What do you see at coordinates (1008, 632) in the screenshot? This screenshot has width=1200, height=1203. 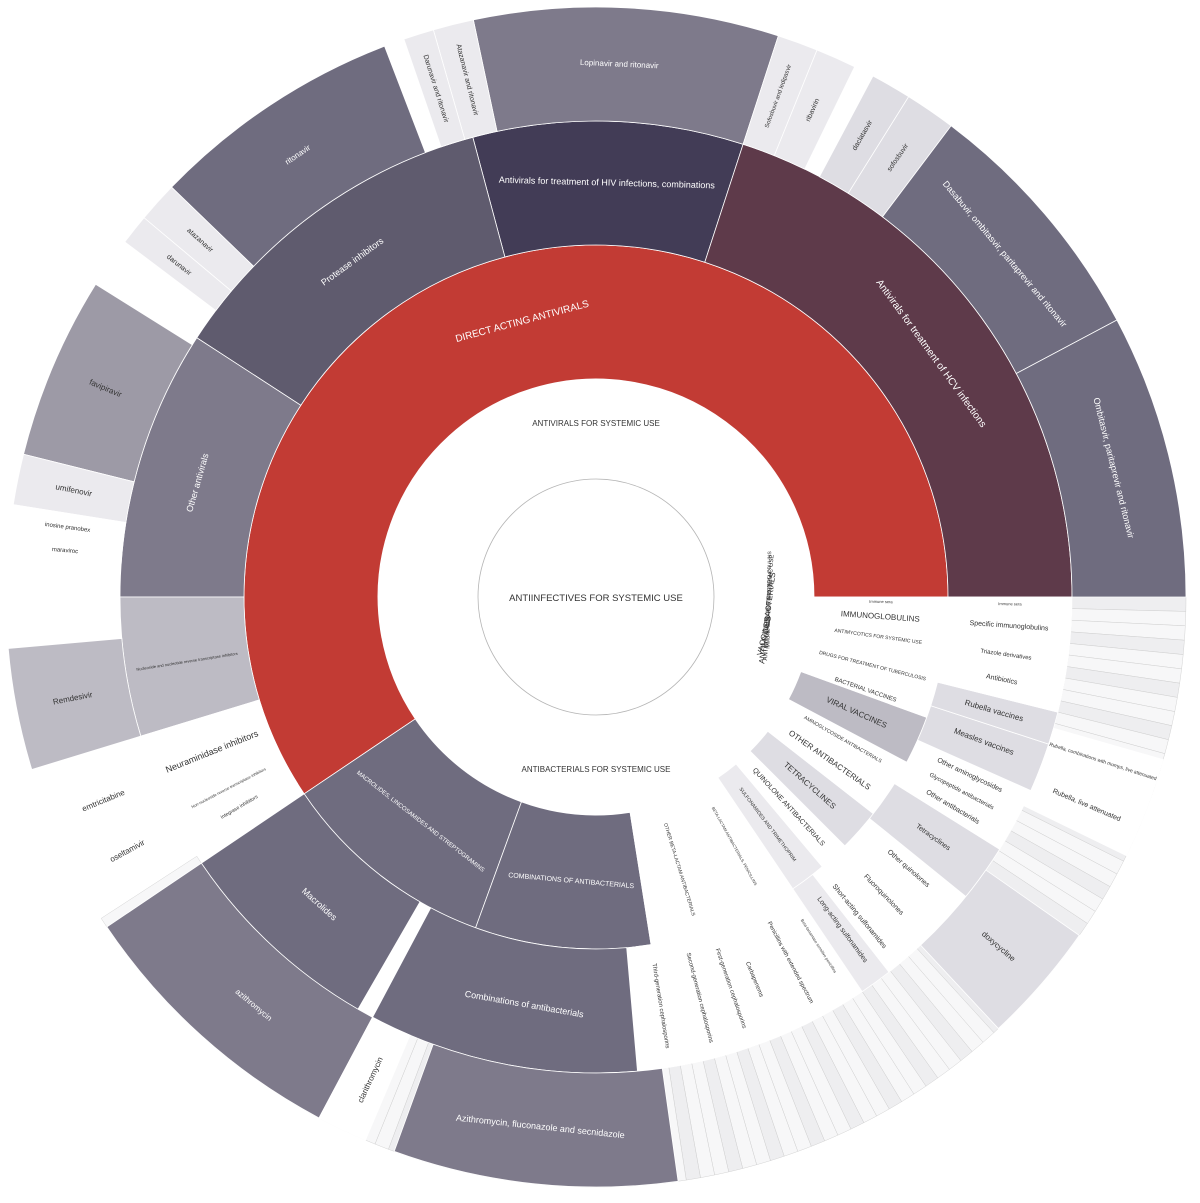 I see `segment-specific-immunoglobulins` at bounding box center [1008, 632].